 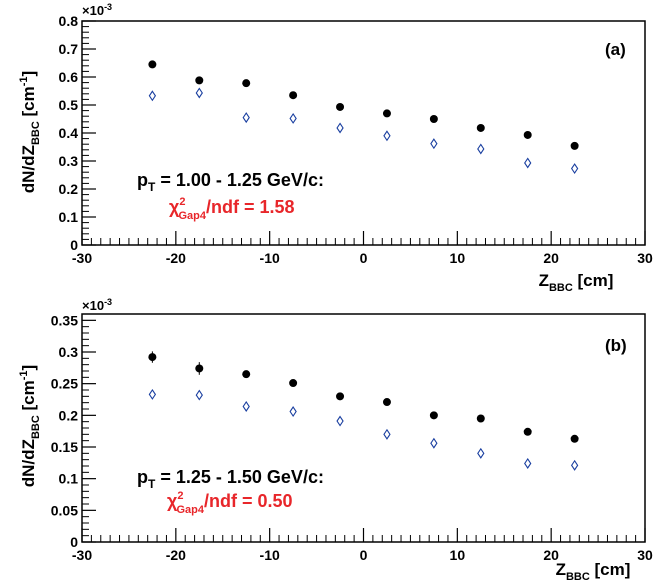 What do you see at coordinates (97, 305) in the screenshot?
I see `exponent-label-b: ×10⁻³` at bounding box center [97, 305].